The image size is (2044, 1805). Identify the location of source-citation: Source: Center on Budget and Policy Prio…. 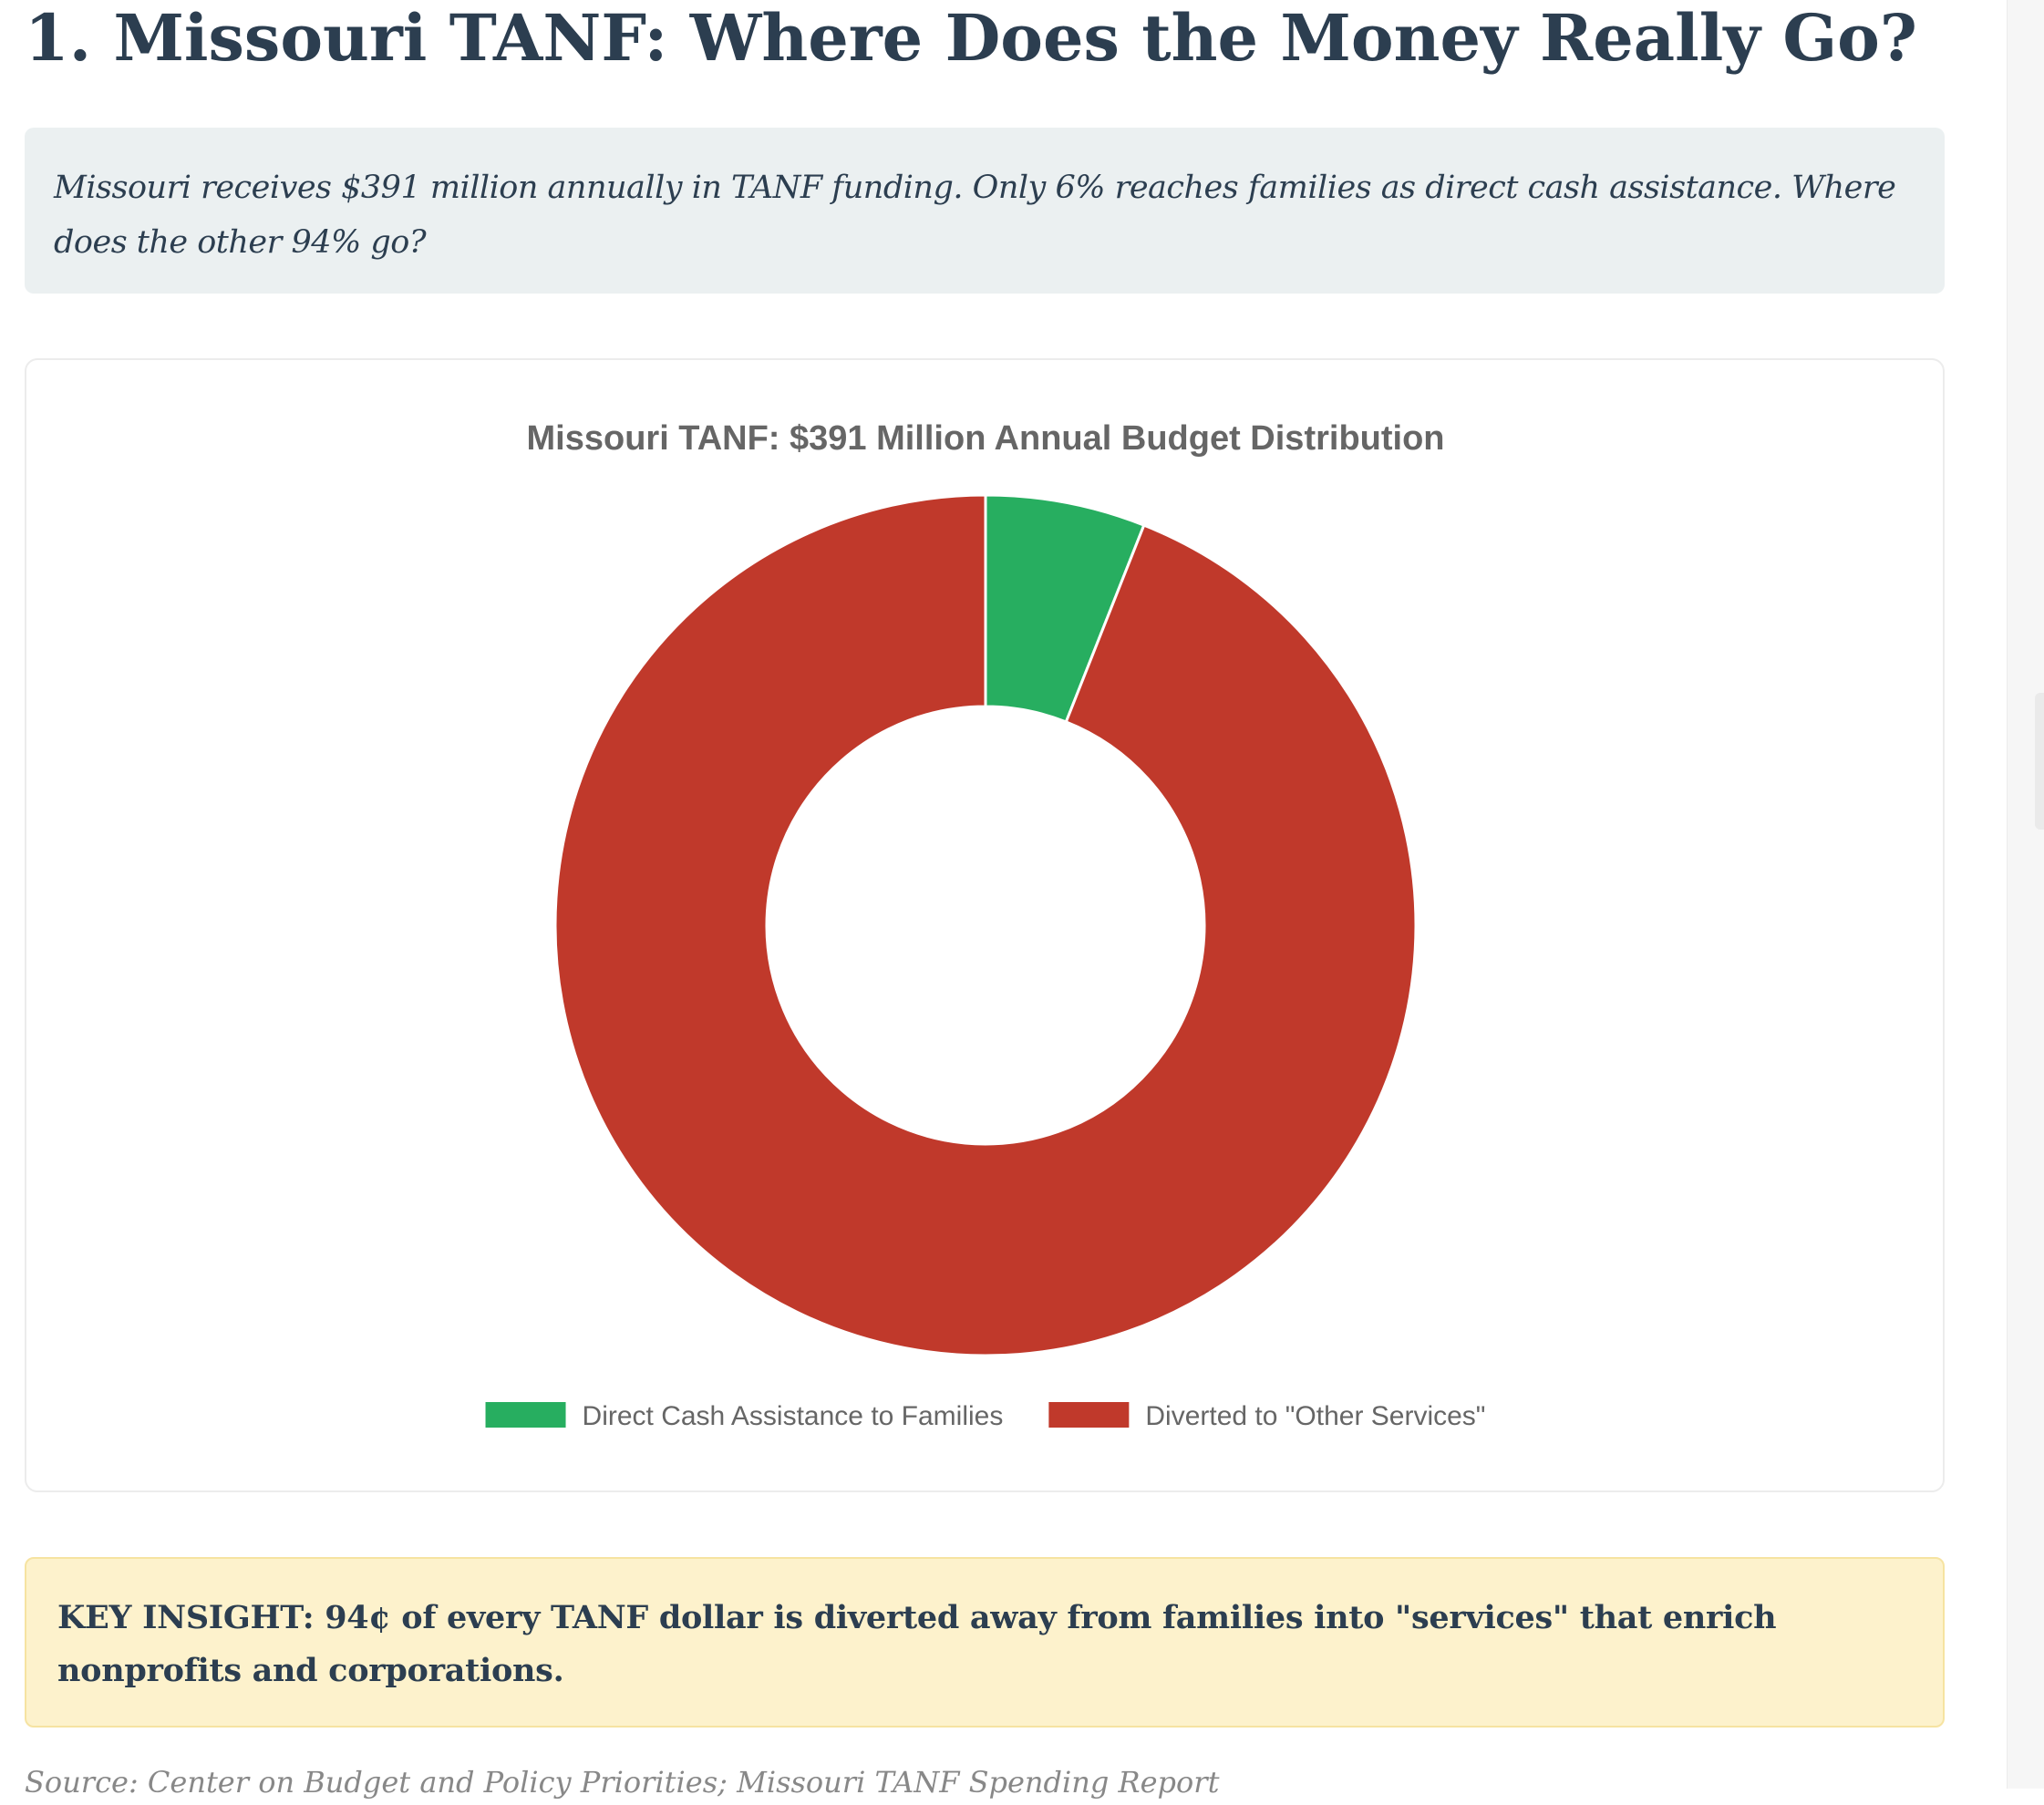
(622, 1782).